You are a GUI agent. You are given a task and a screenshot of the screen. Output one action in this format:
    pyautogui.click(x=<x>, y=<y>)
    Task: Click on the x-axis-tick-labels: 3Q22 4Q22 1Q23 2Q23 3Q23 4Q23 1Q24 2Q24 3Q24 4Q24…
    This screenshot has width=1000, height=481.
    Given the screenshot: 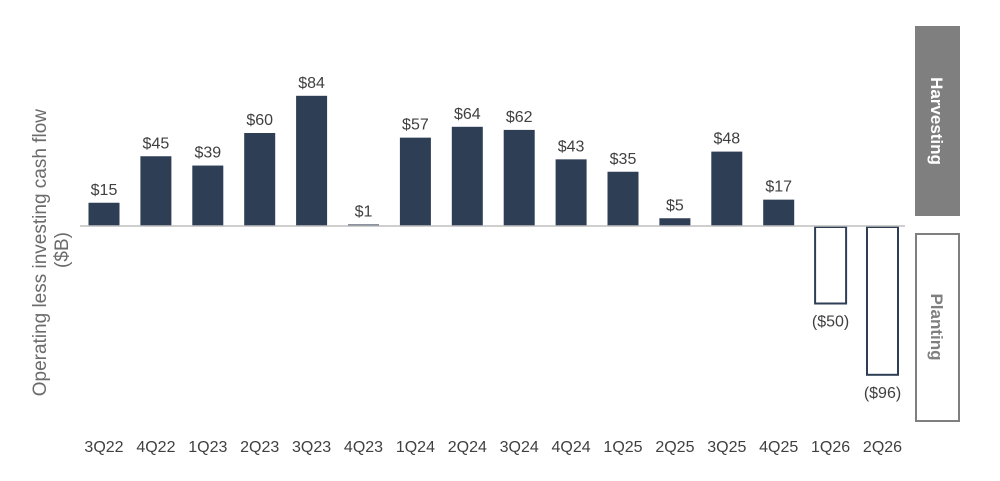 What is the action you would take?
    pyautogui.click(x=493, y=447)
    